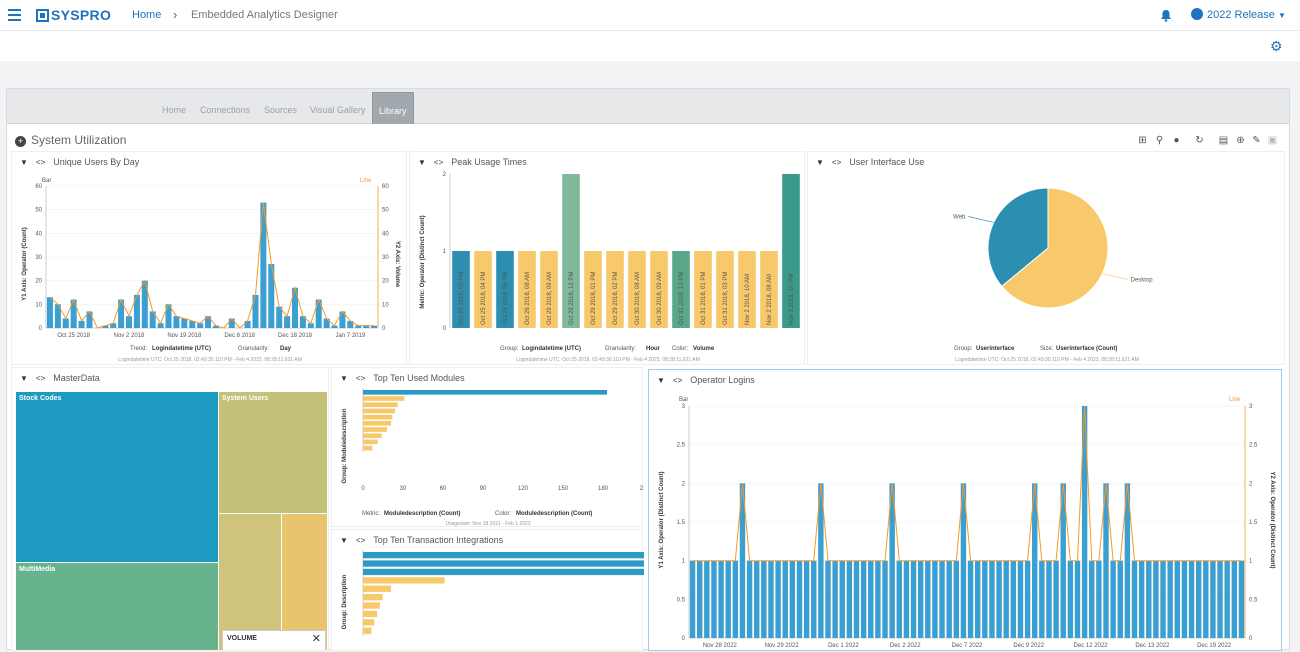 The width and height of the screenshot is (1300, 652). What do you see at coordinates (239, 336) in the screenshot?
I see `x-tick-label: Dec 8 2018` at bounding box center [239, 336].